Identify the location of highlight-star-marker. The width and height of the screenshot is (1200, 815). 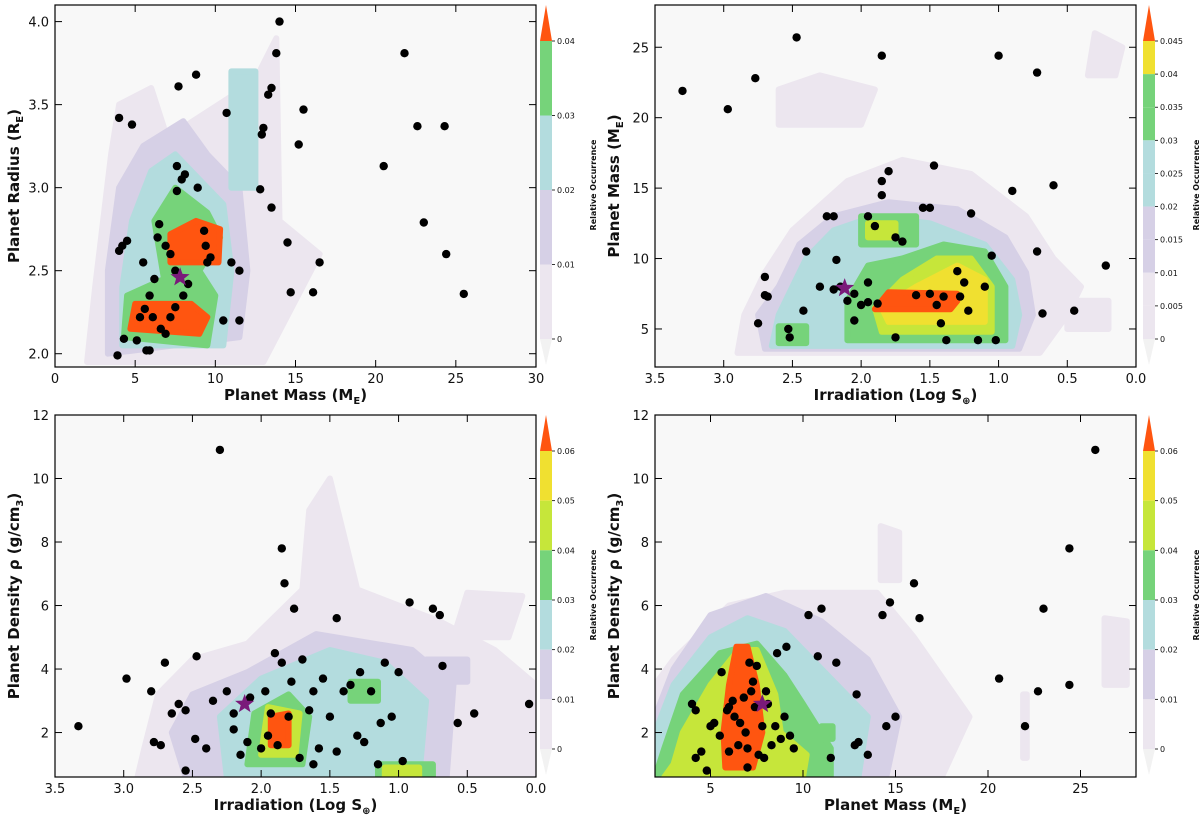
(245, 703).